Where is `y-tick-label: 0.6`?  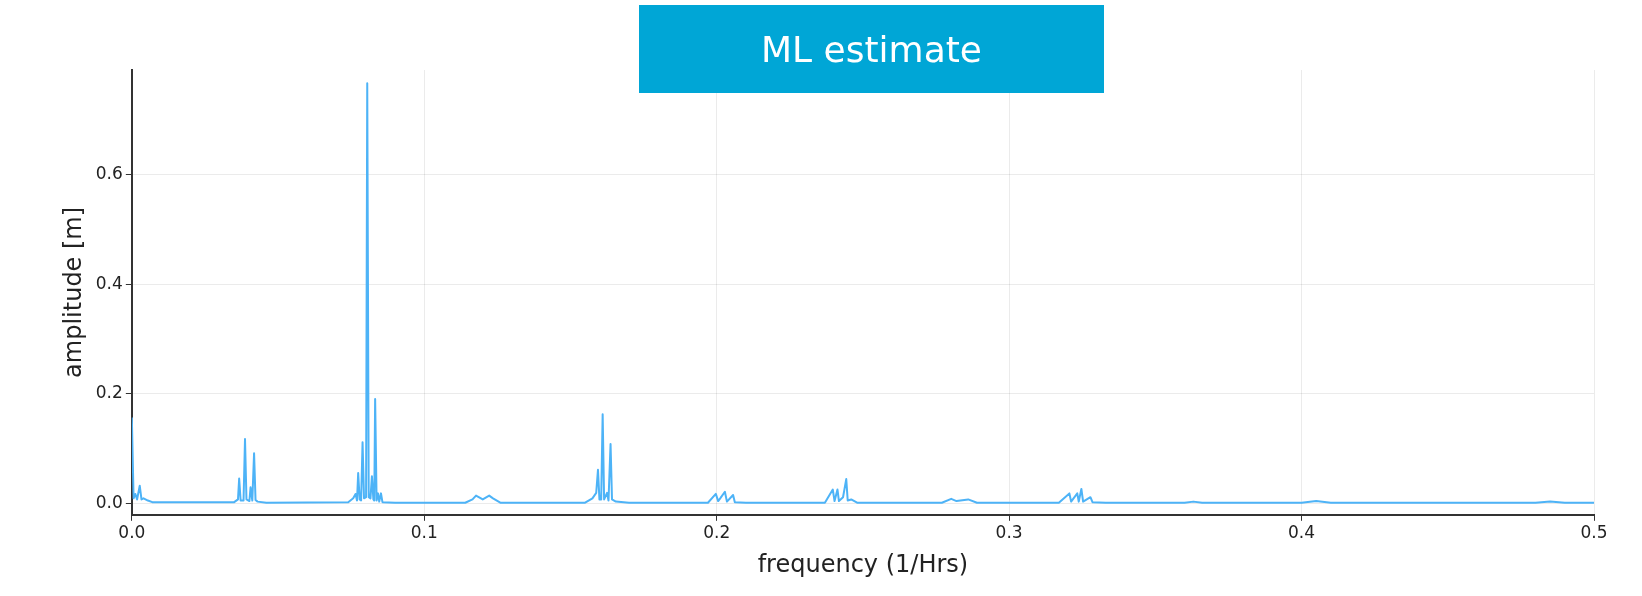 y-tick-label: 0.6 is located at coordinates (109, 172).